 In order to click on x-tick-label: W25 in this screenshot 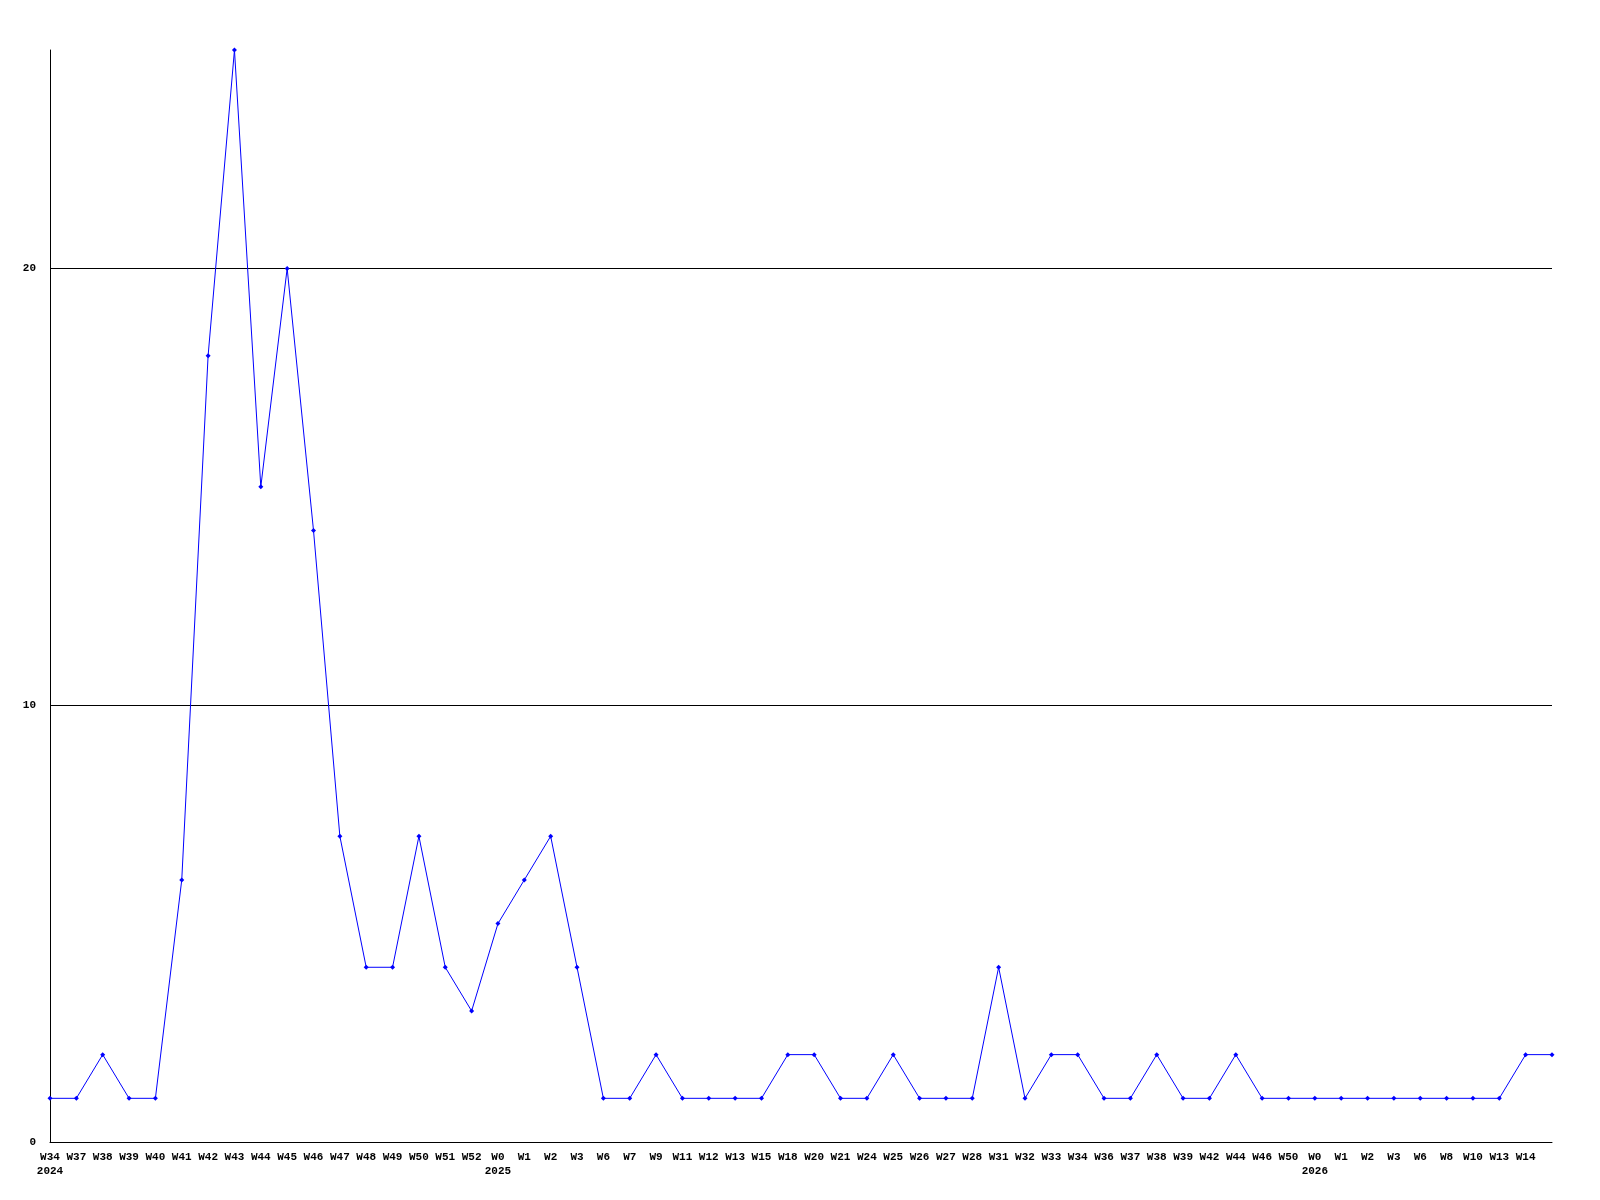, I will do `click(893, 1157)`.